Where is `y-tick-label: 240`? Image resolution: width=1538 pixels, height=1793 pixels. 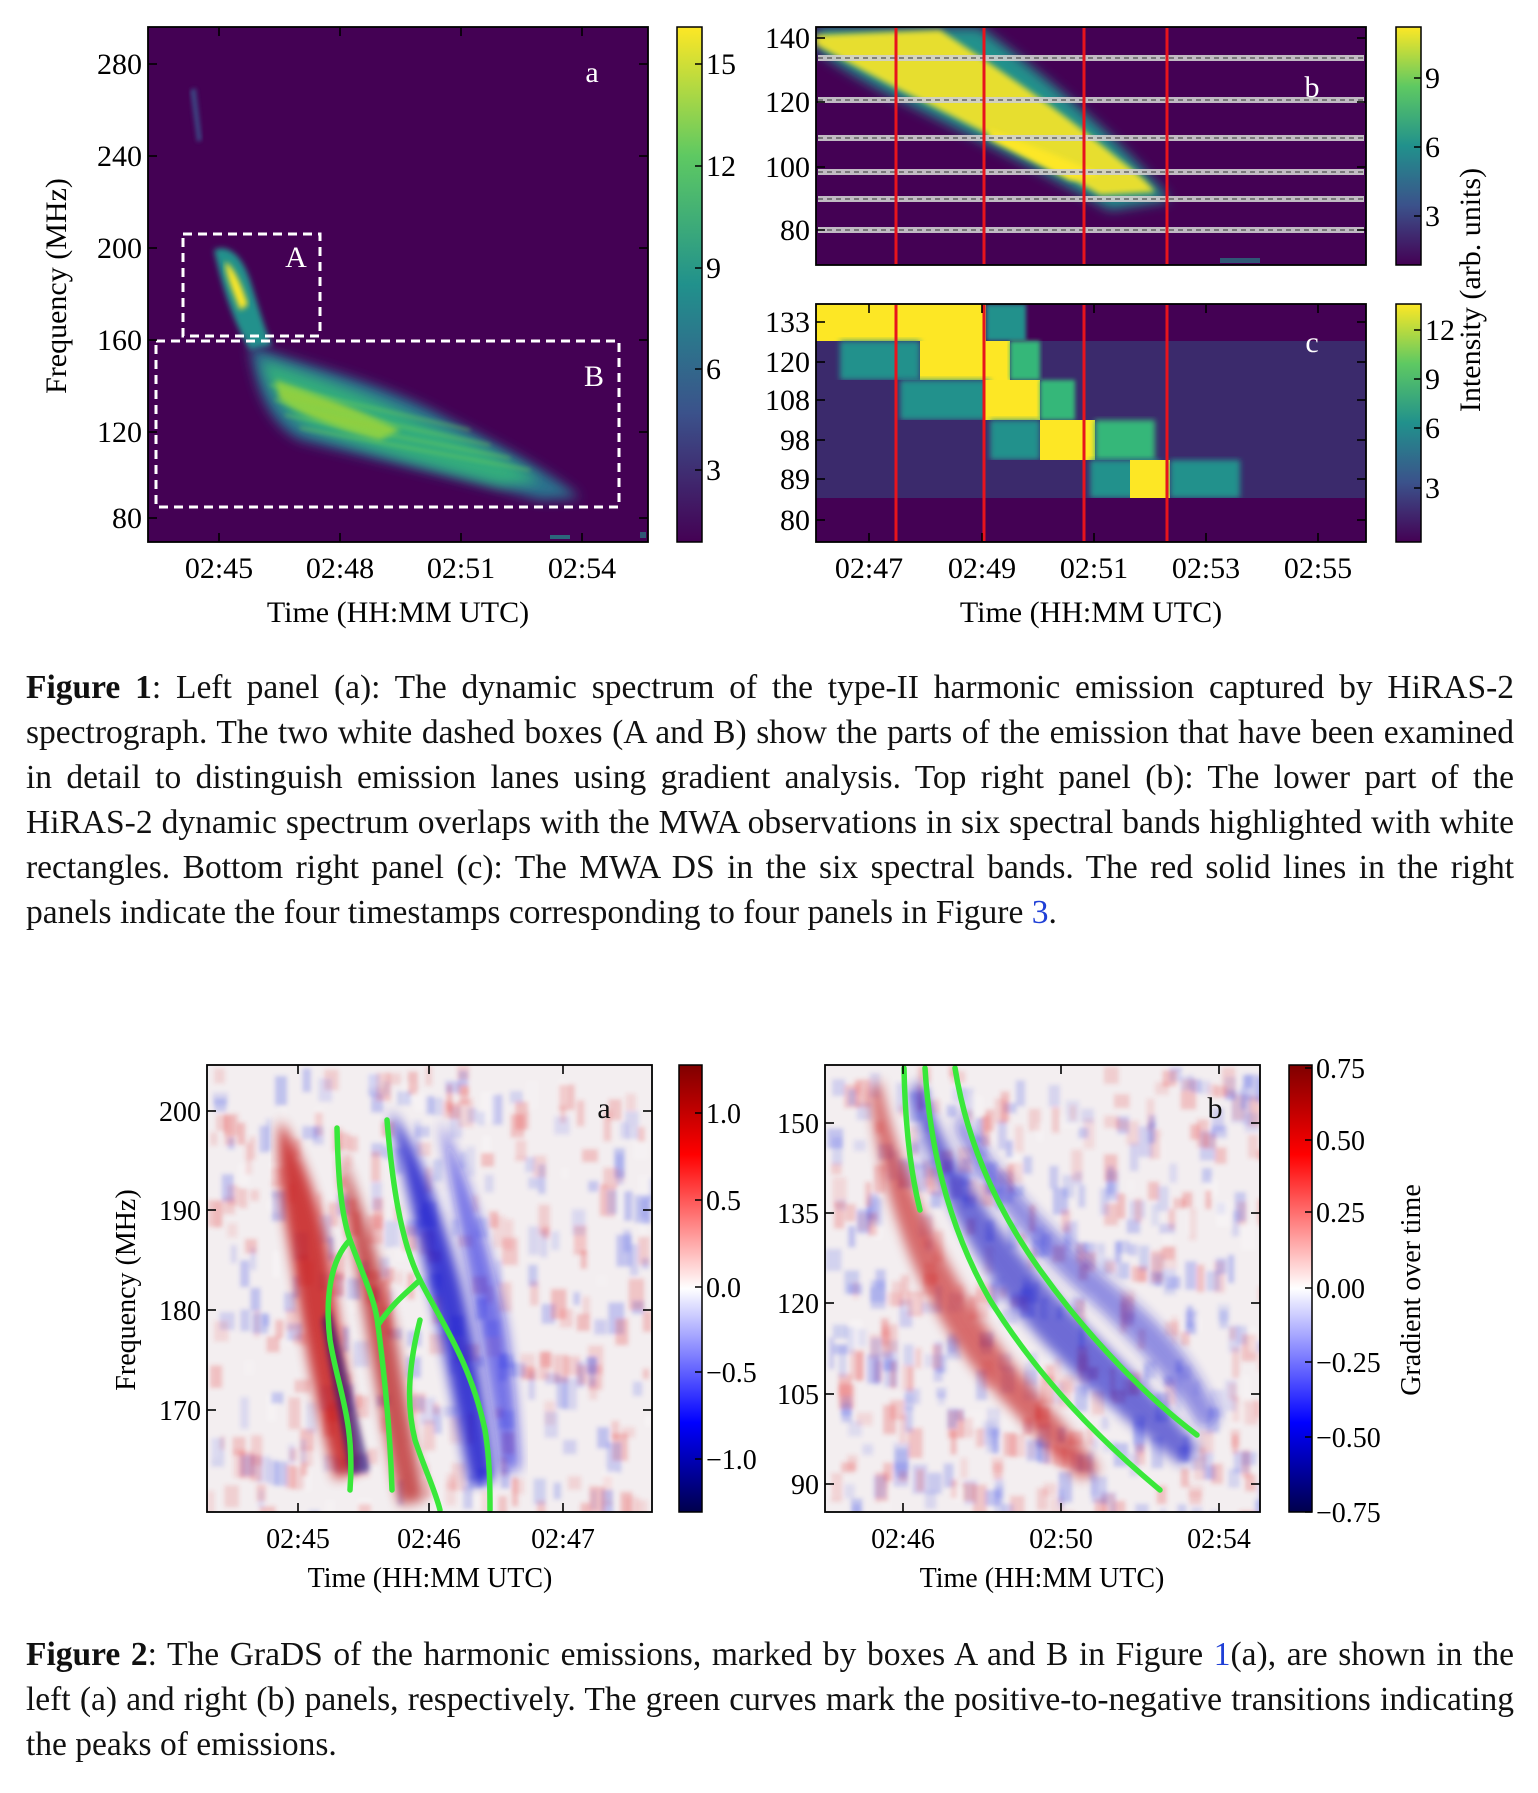
y-tick-label: 240 is located at coordinates (119, 156).